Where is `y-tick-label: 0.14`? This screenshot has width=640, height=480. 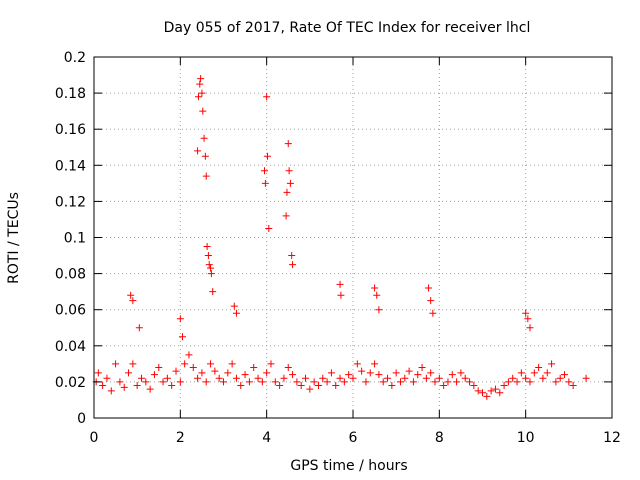 y-tick-label: 0.14 is located at coordinates (70, 166).